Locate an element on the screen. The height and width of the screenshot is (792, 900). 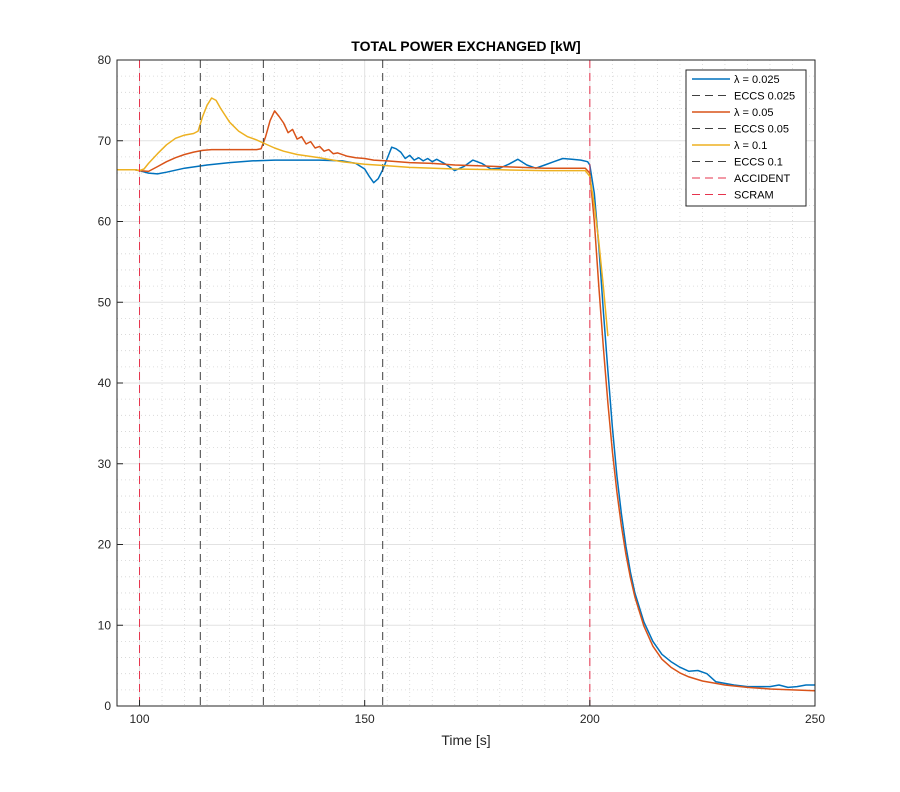
y-tick-label: 60 is located at coordinates (105, 222).